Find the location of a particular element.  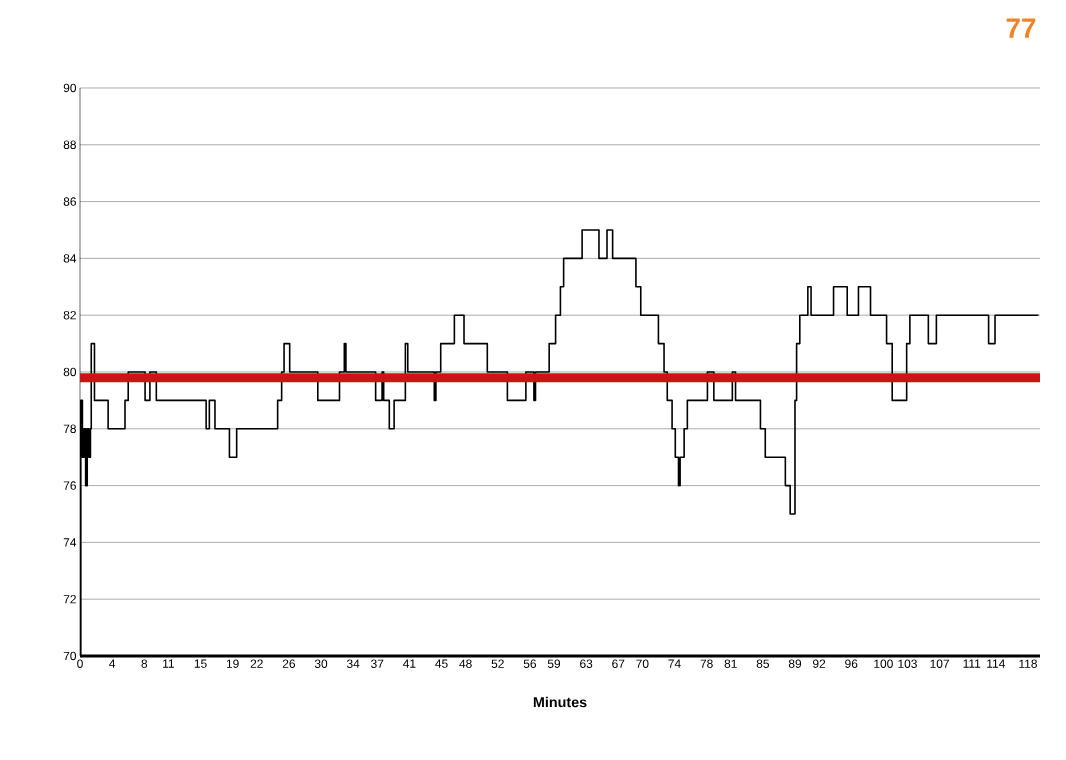

x-tick-label: 15 is located at coordinates (200, 663).